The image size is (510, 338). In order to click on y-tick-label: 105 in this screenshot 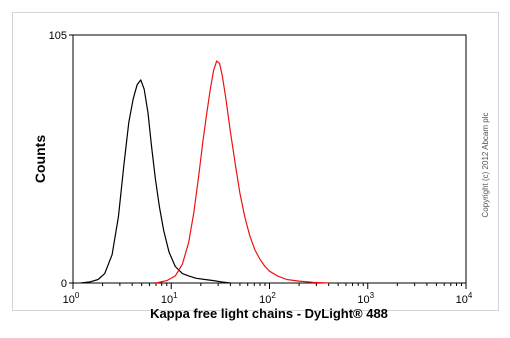, I will do `click(58, 36)`.